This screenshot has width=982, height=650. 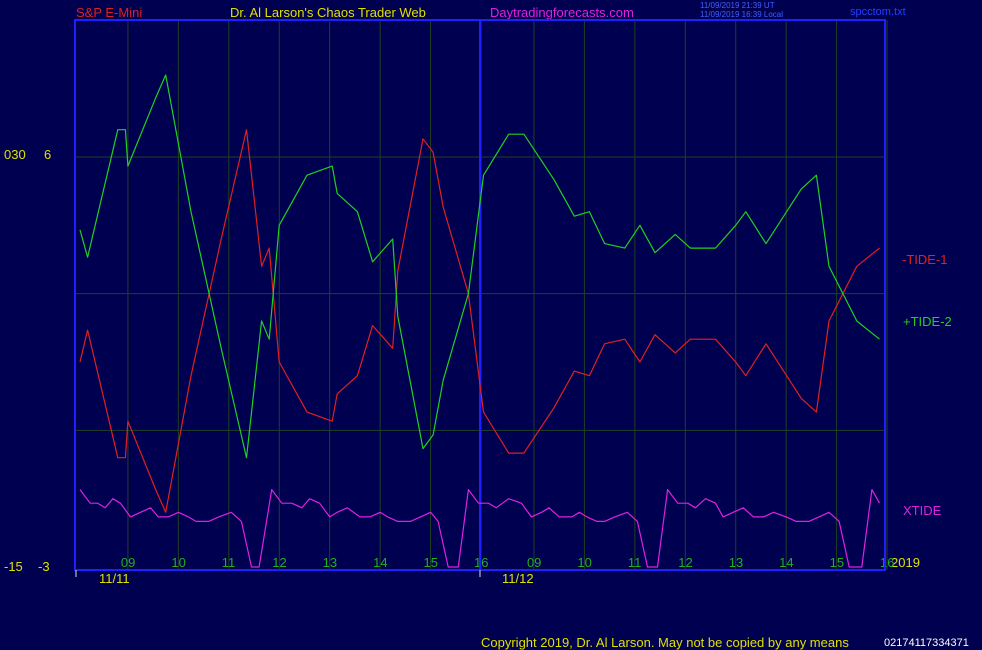 What do you see at coordinates (15, 154) in the screenshot?
I see `left-axis-top-outer: 030` at bounding box center [15, 154].